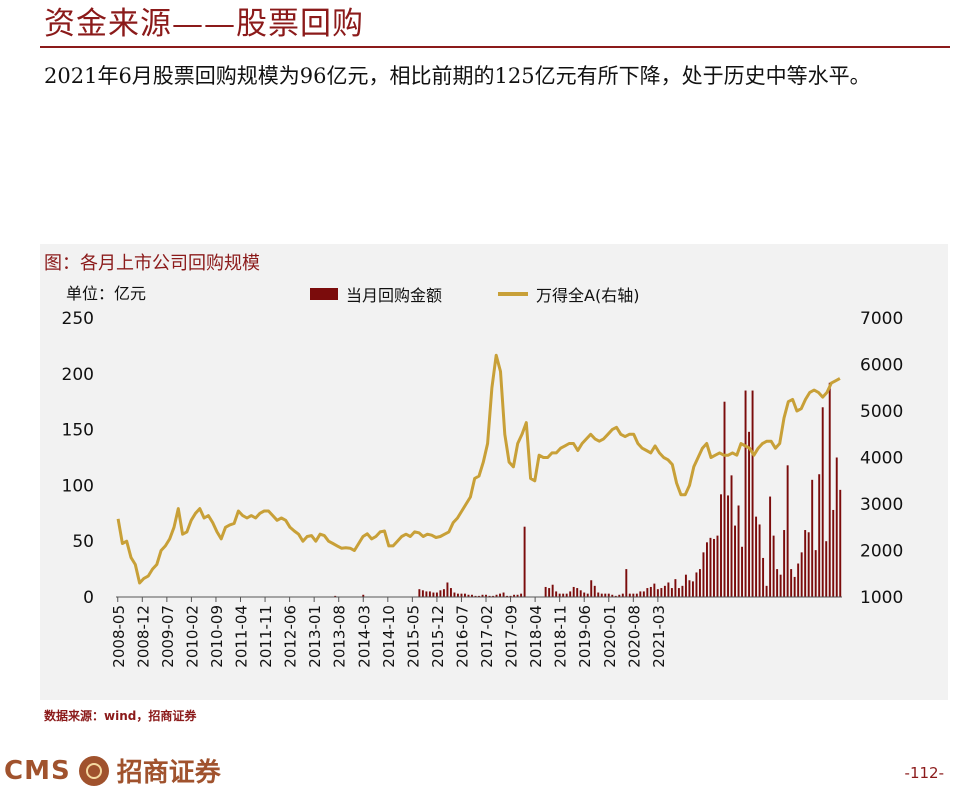 This screenshot has width=954, height=789. Describe the element at coordinates (585, 636) in the screenshot. I see `x-tick-label: 2019-06` at that location.